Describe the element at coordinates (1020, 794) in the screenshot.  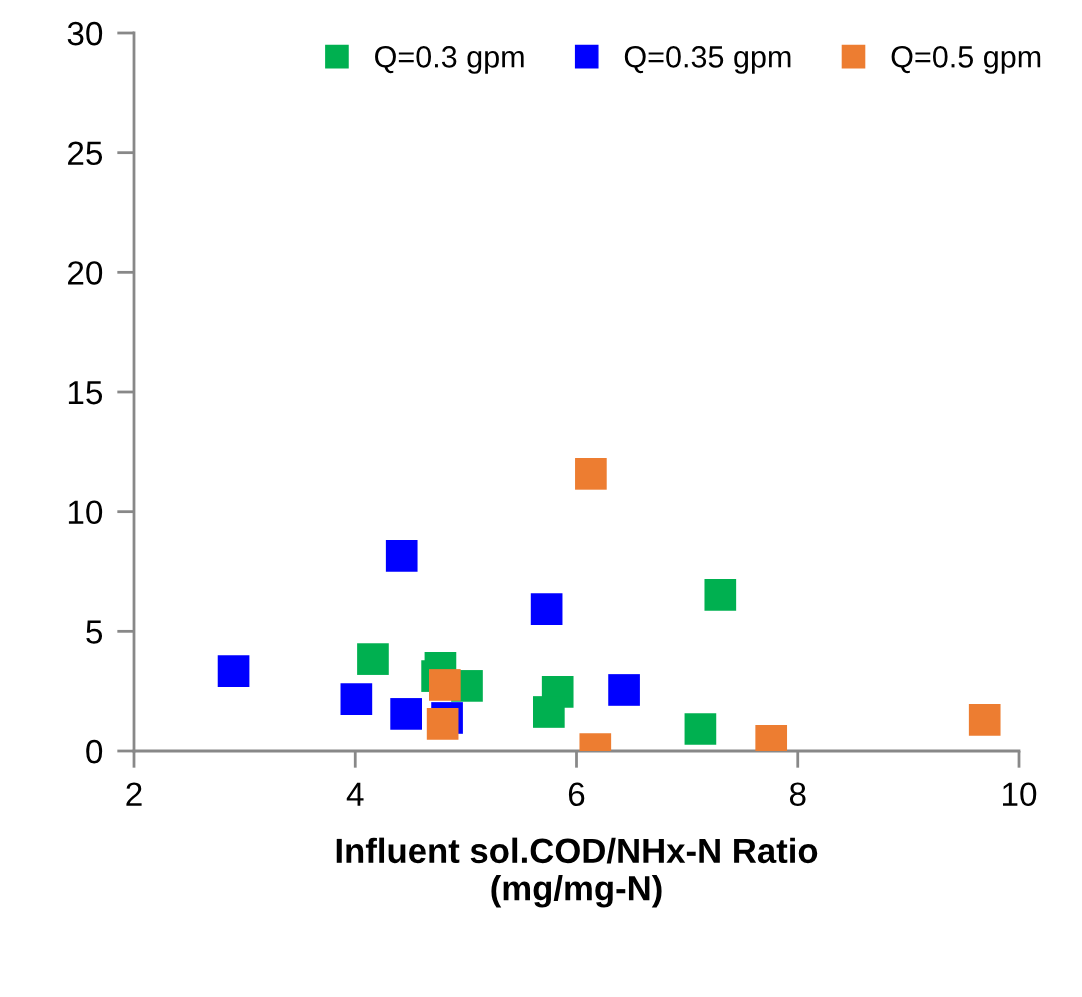
I see `x-tick-label: 10` at that location.